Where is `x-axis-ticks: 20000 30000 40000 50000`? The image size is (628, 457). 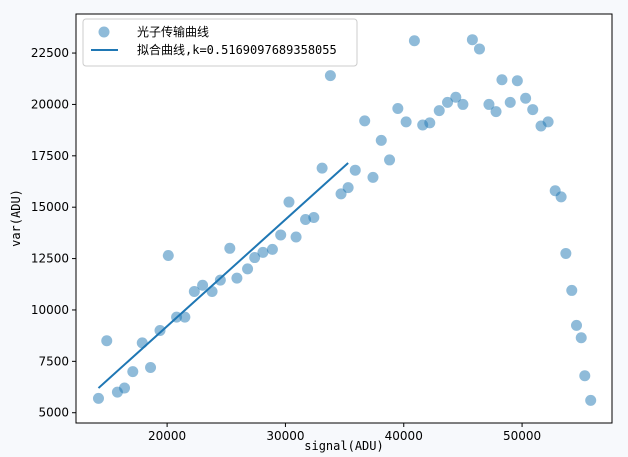 x-axis-ticks: 20000 30000 40000 50000 is located at coordinates (344, 433).